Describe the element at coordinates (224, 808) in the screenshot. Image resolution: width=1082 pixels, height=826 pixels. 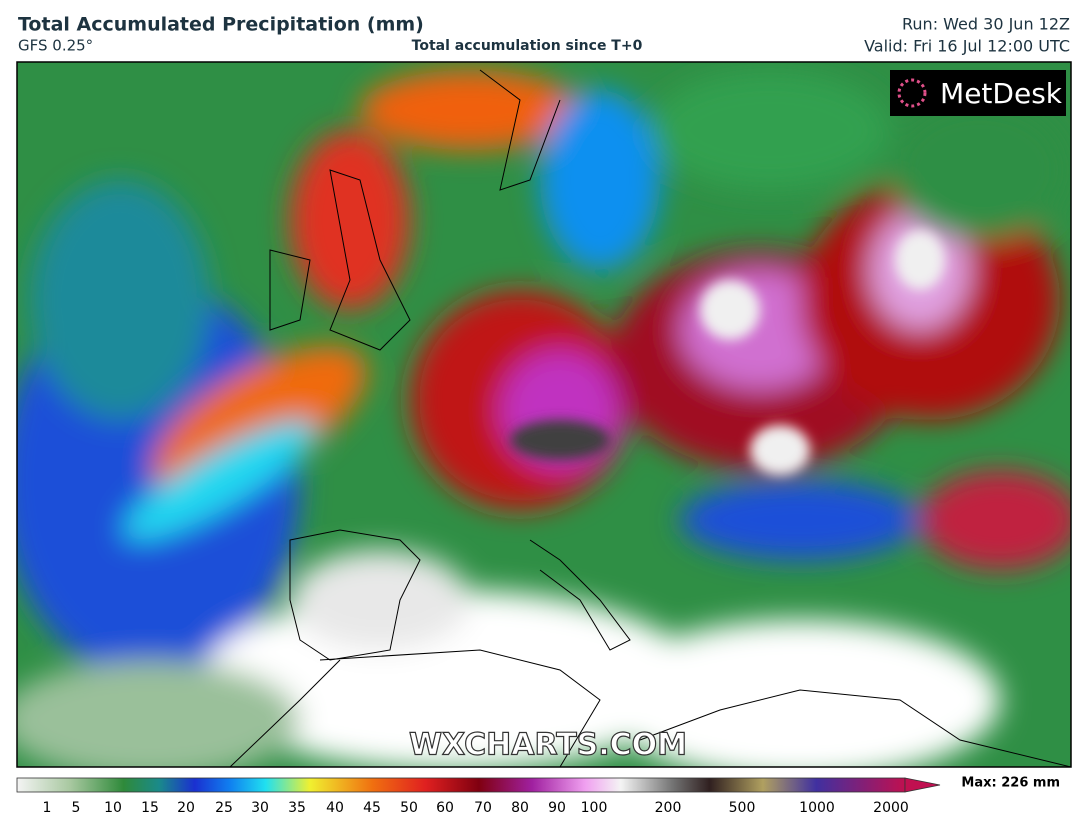
I see `colorbar-label: 25` at that location.